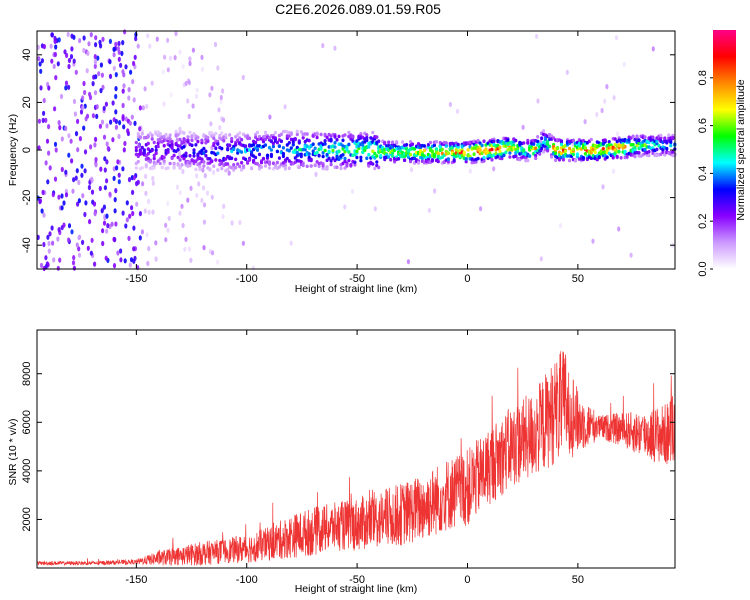  What do you see at coordinates (27, 198) in the screenshot?
I see `heatmap-y-tick-label: -20` at bounding box center [27, 198].